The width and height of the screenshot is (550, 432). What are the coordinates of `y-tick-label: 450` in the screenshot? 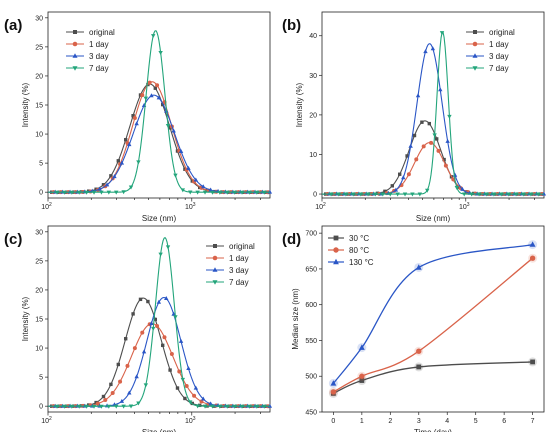 It's located at (311, 413).